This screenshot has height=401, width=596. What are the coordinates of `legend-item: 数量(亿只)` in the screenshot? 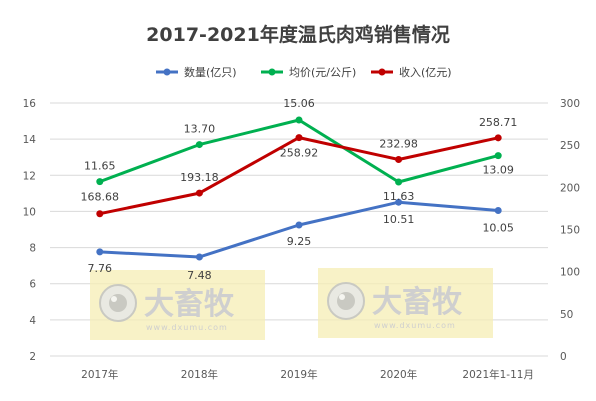 It's located at (196, 72).